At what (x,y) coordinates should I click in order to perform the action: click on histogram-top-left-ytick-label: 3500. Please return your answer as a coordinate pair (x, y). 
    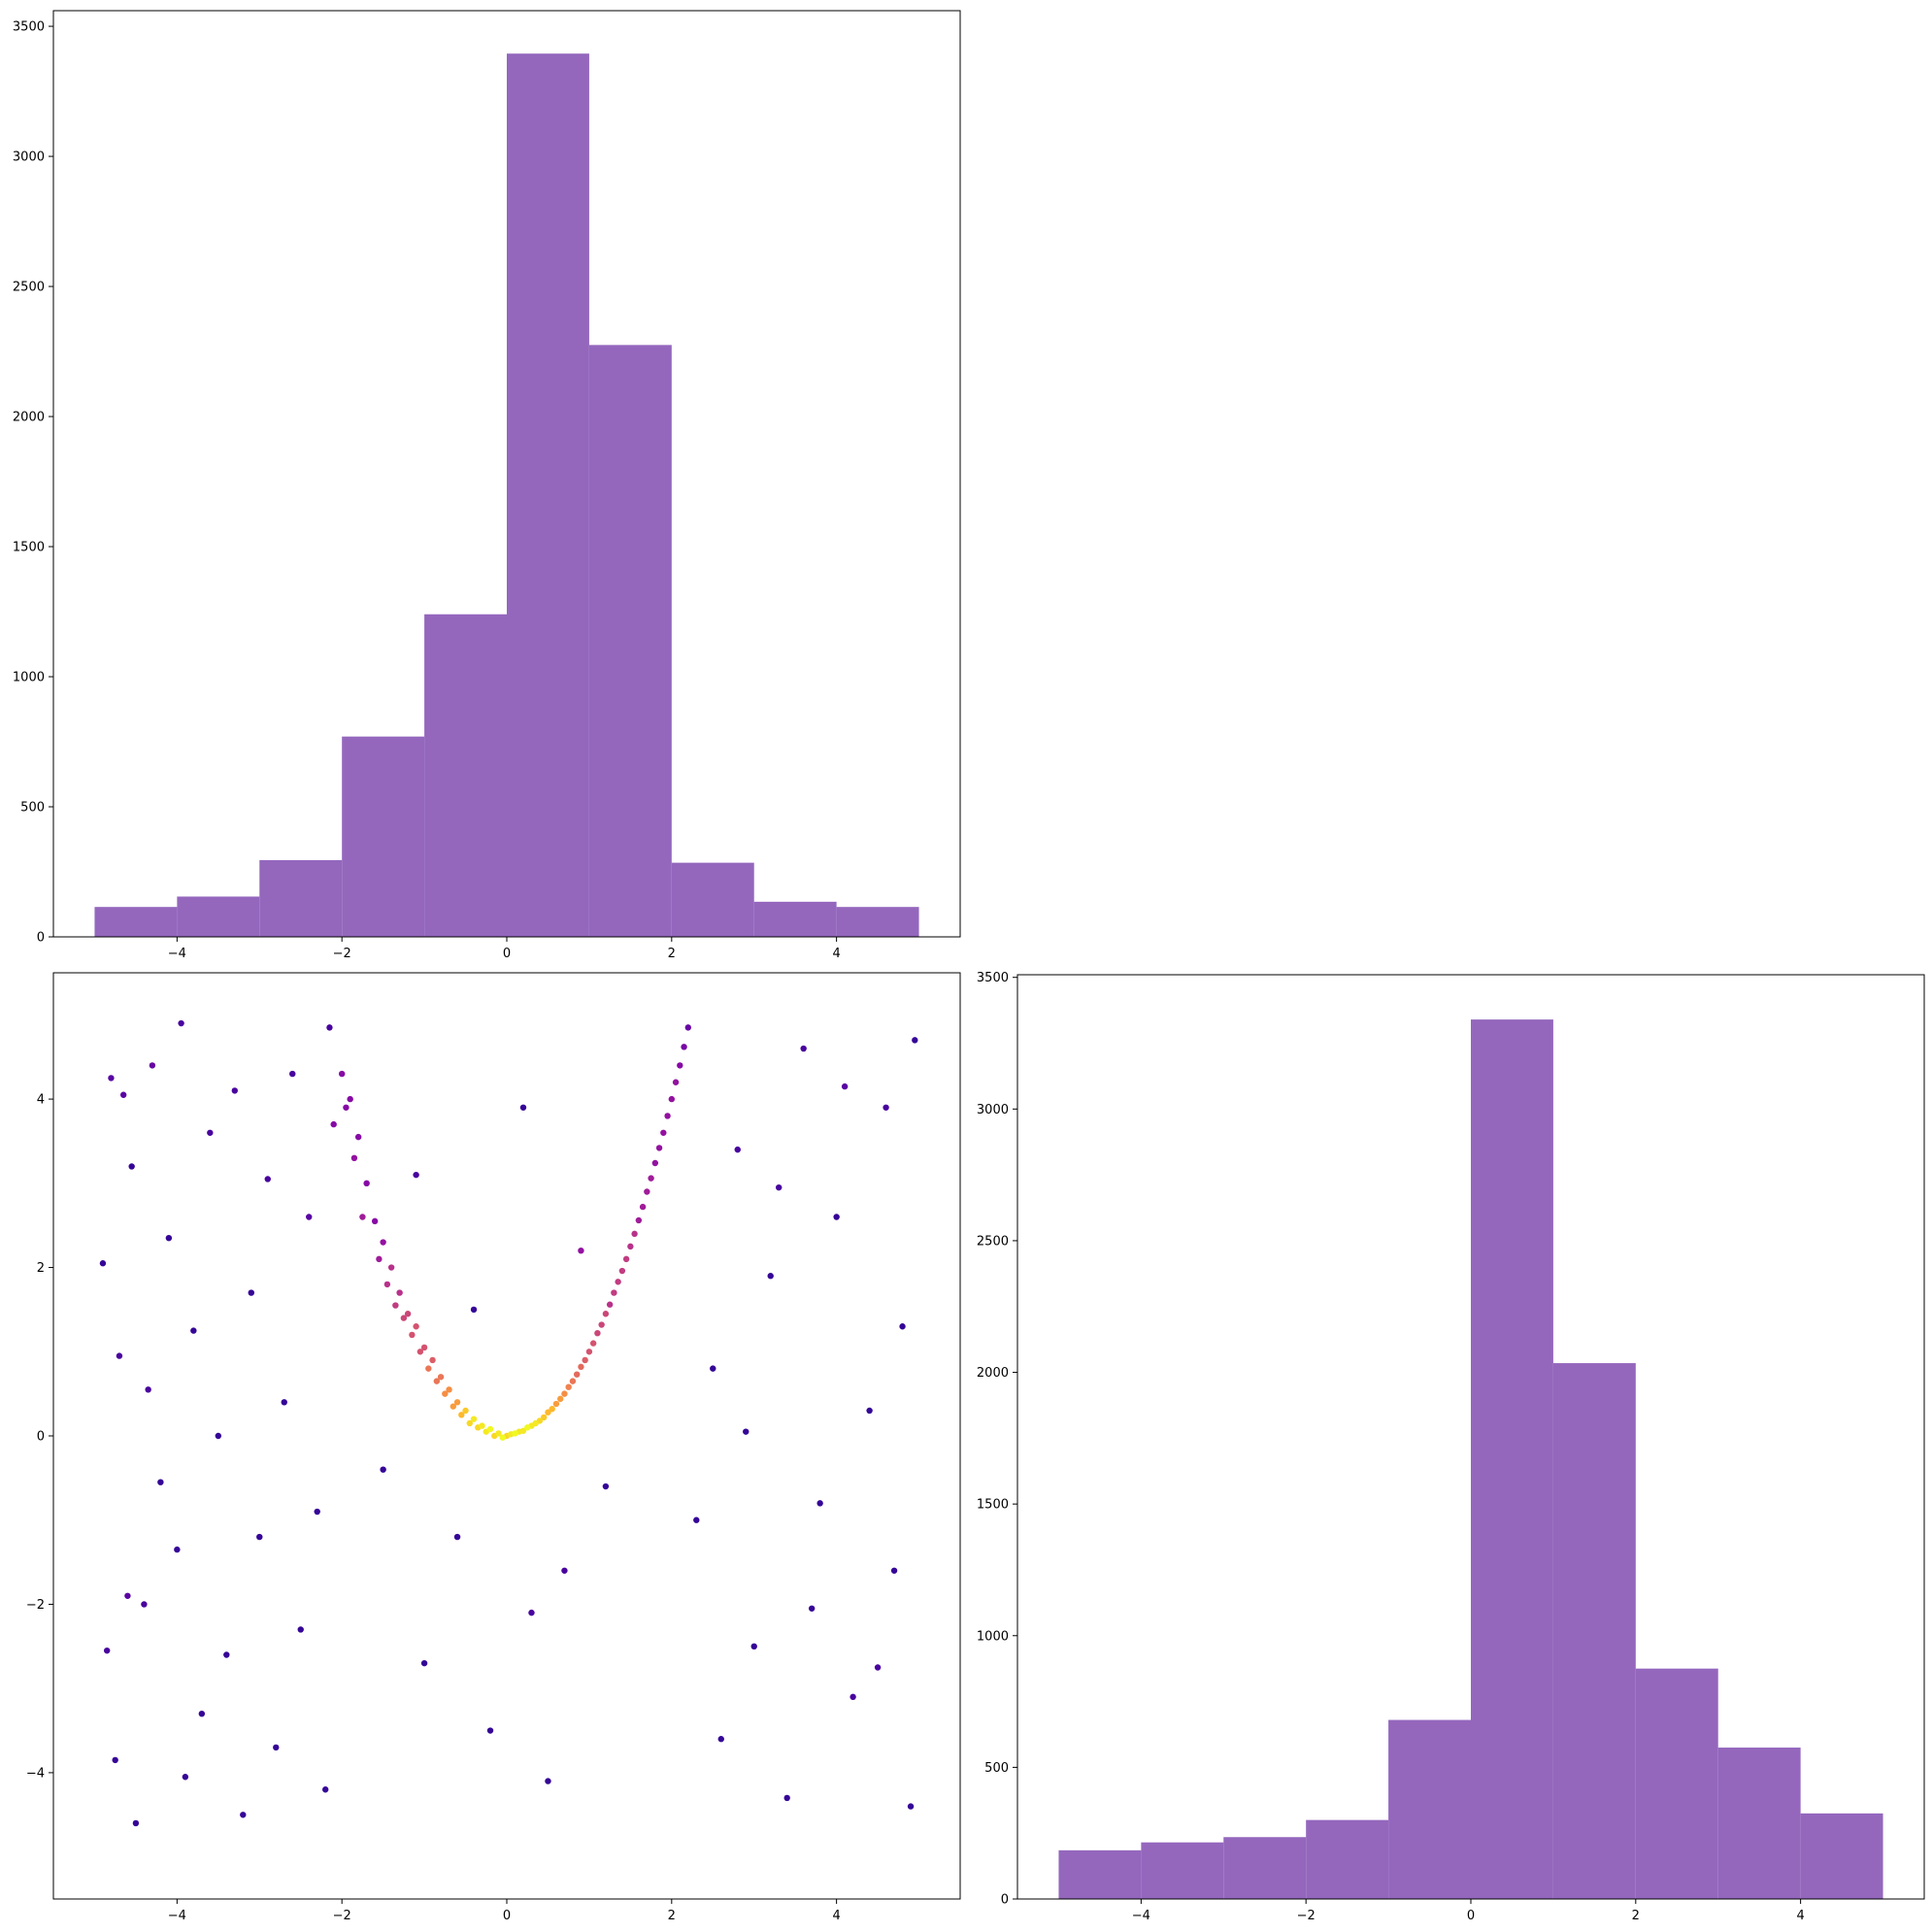
    Looking at the image, I should click on (29, 27).